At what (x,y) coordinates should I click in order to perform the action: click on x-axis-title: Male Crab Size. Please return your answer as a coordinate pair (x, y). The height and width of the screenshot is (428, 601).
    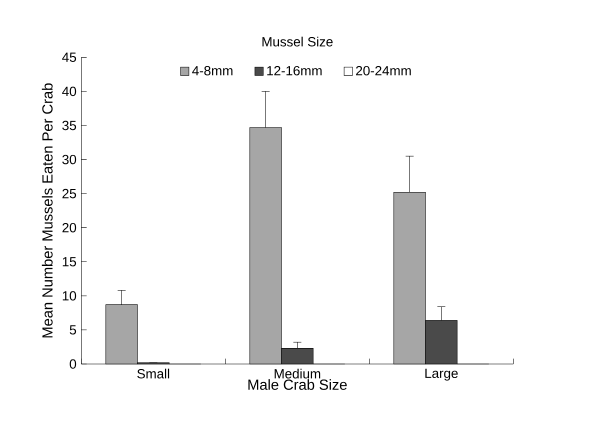
    Looking at the image, I should click on (297, 384).